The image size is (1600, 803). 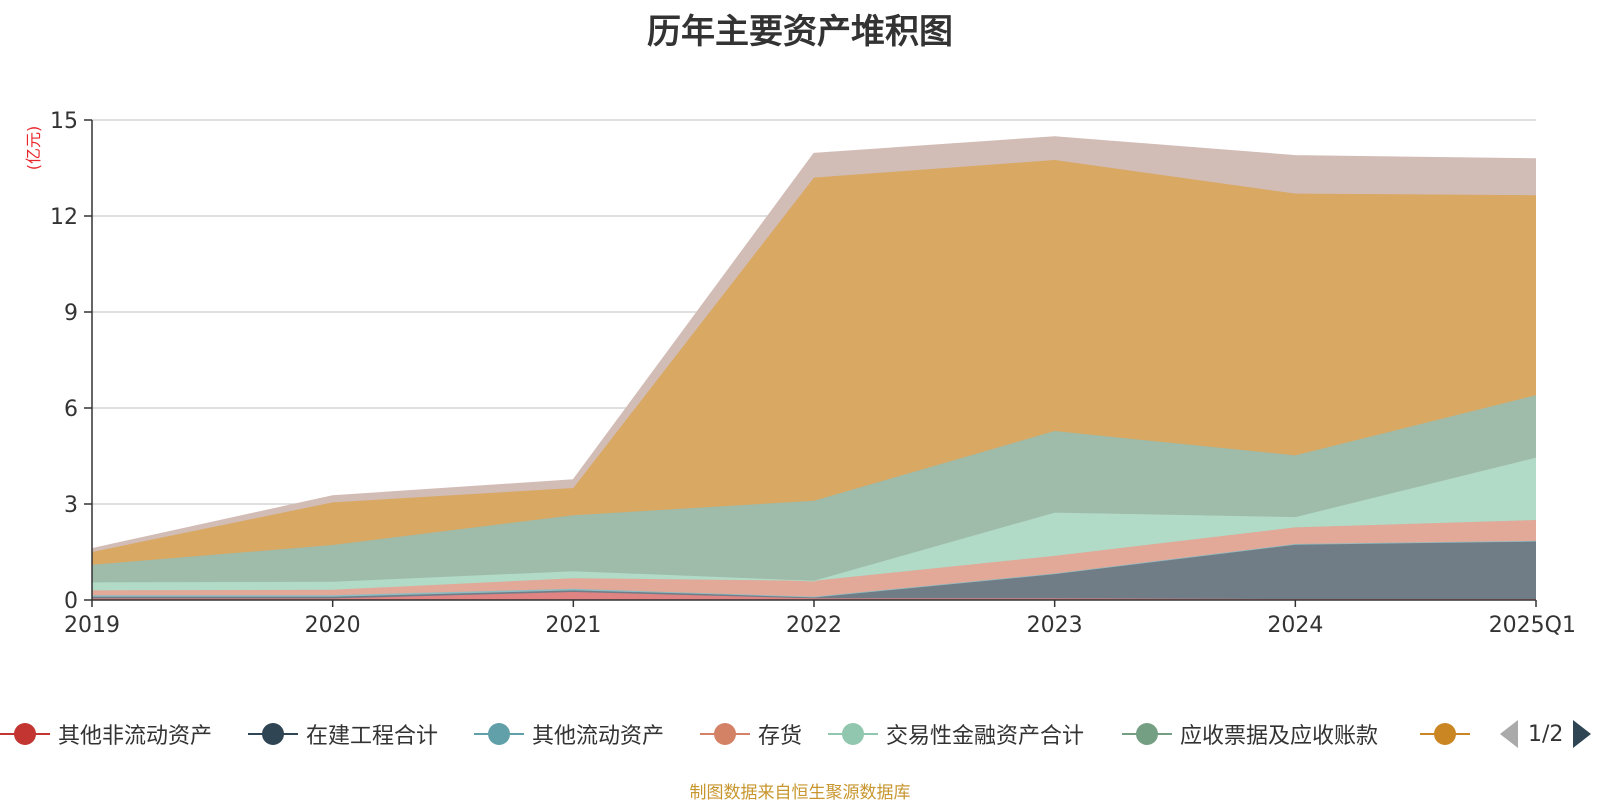 What do you see at coordinates (71, 601) in the screenshot?
I see `y-tick-label: 0` at bounding box center [71, 601].